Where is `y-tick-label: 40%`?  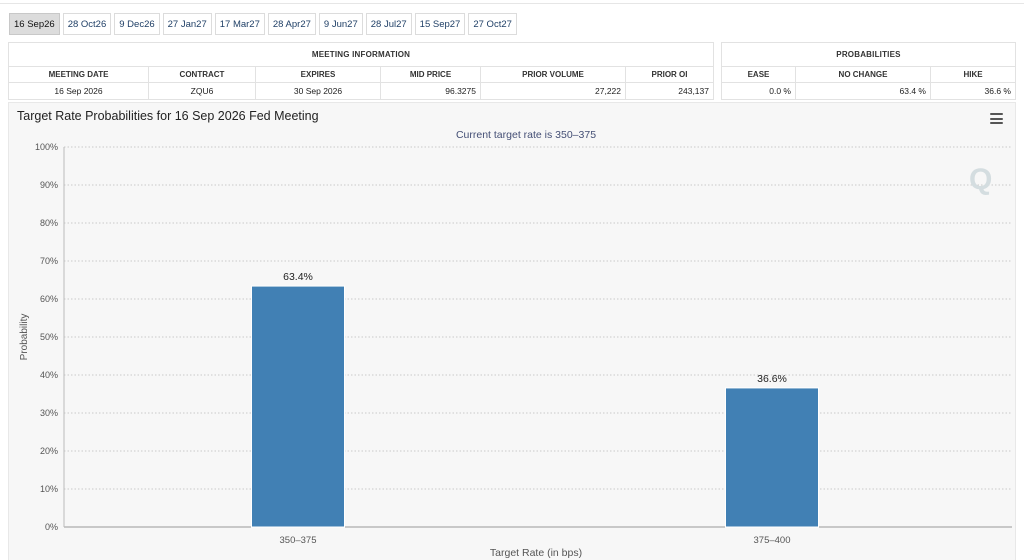 y-tick-label: 40% is located at coordinates (49, 375).